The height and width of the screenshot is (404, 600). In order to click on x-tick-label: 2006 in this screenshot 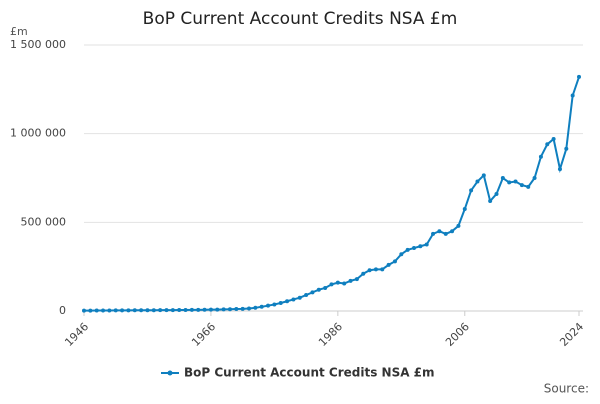, I will do `click(457, 334)`.